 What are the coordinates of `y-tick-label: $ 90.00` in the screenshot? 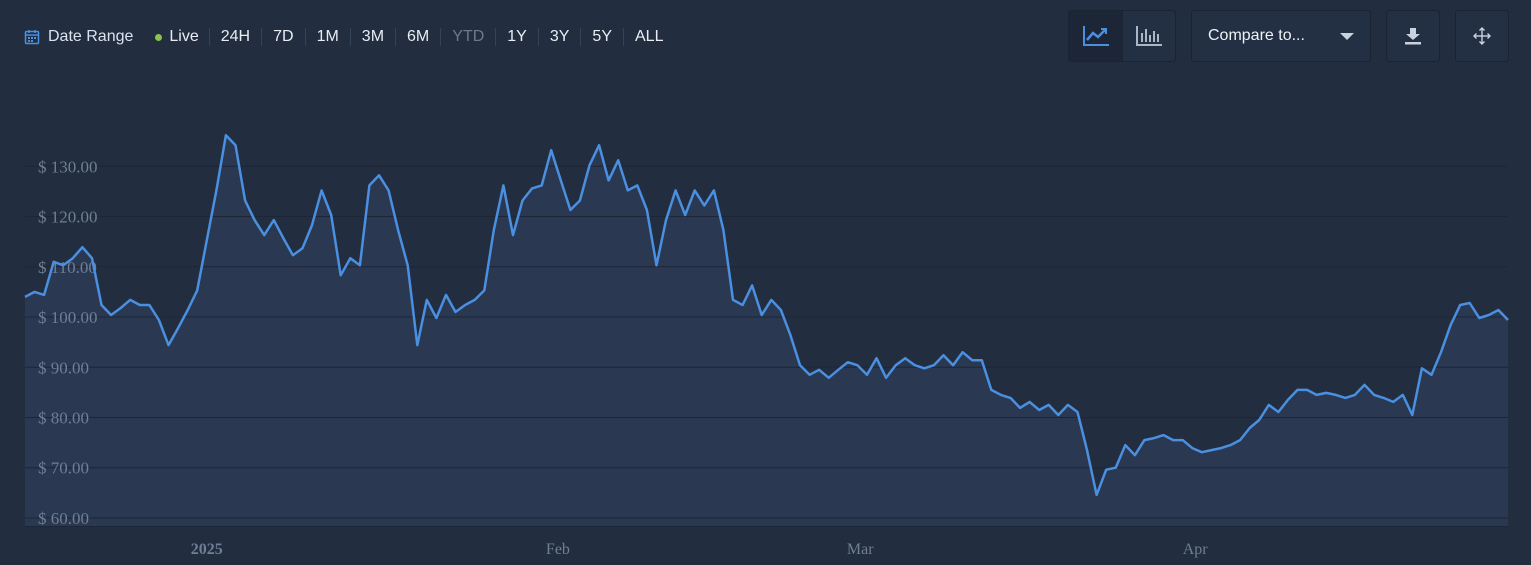 It's located at (63, 367).